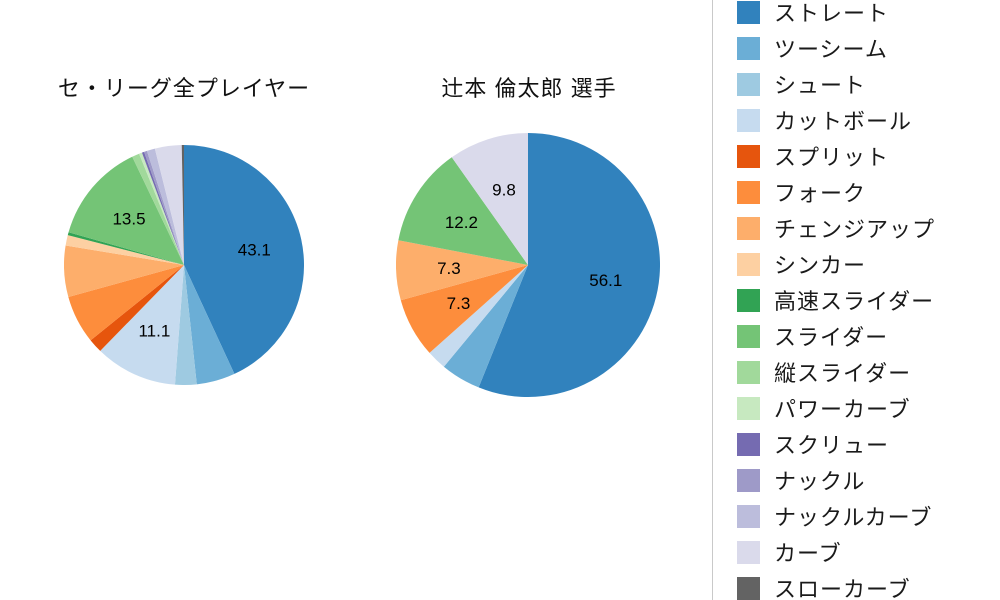  I want to click on legend-label: スプリット, so click(832, 157).